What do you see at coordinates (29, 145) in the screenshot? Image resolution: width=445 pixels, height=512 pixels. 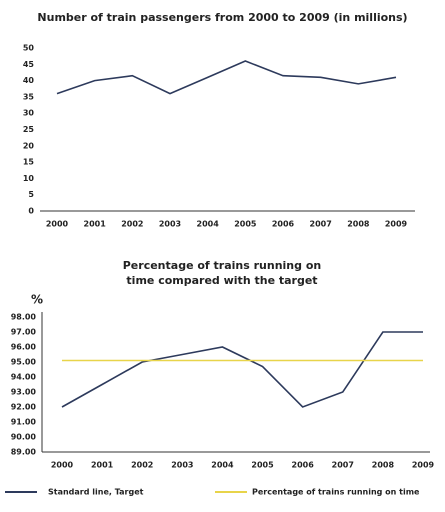 I see `y-tick-label: 20` at bounding box center [29, 145].